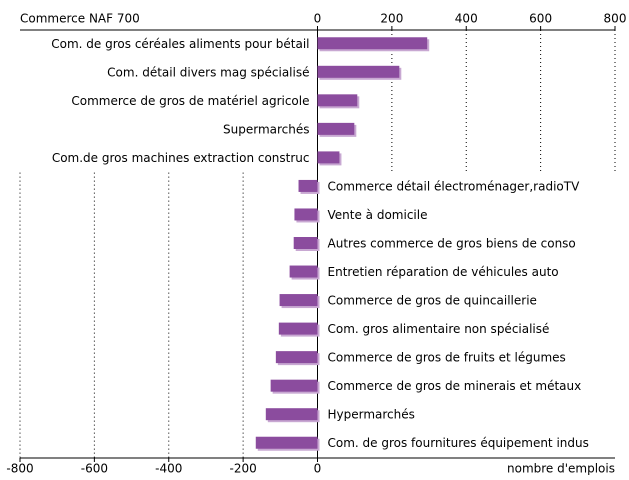  Describe the element at coordinates (19, 469) in the screenshot. I see `x-tick-label-bottom: -800` at that location.